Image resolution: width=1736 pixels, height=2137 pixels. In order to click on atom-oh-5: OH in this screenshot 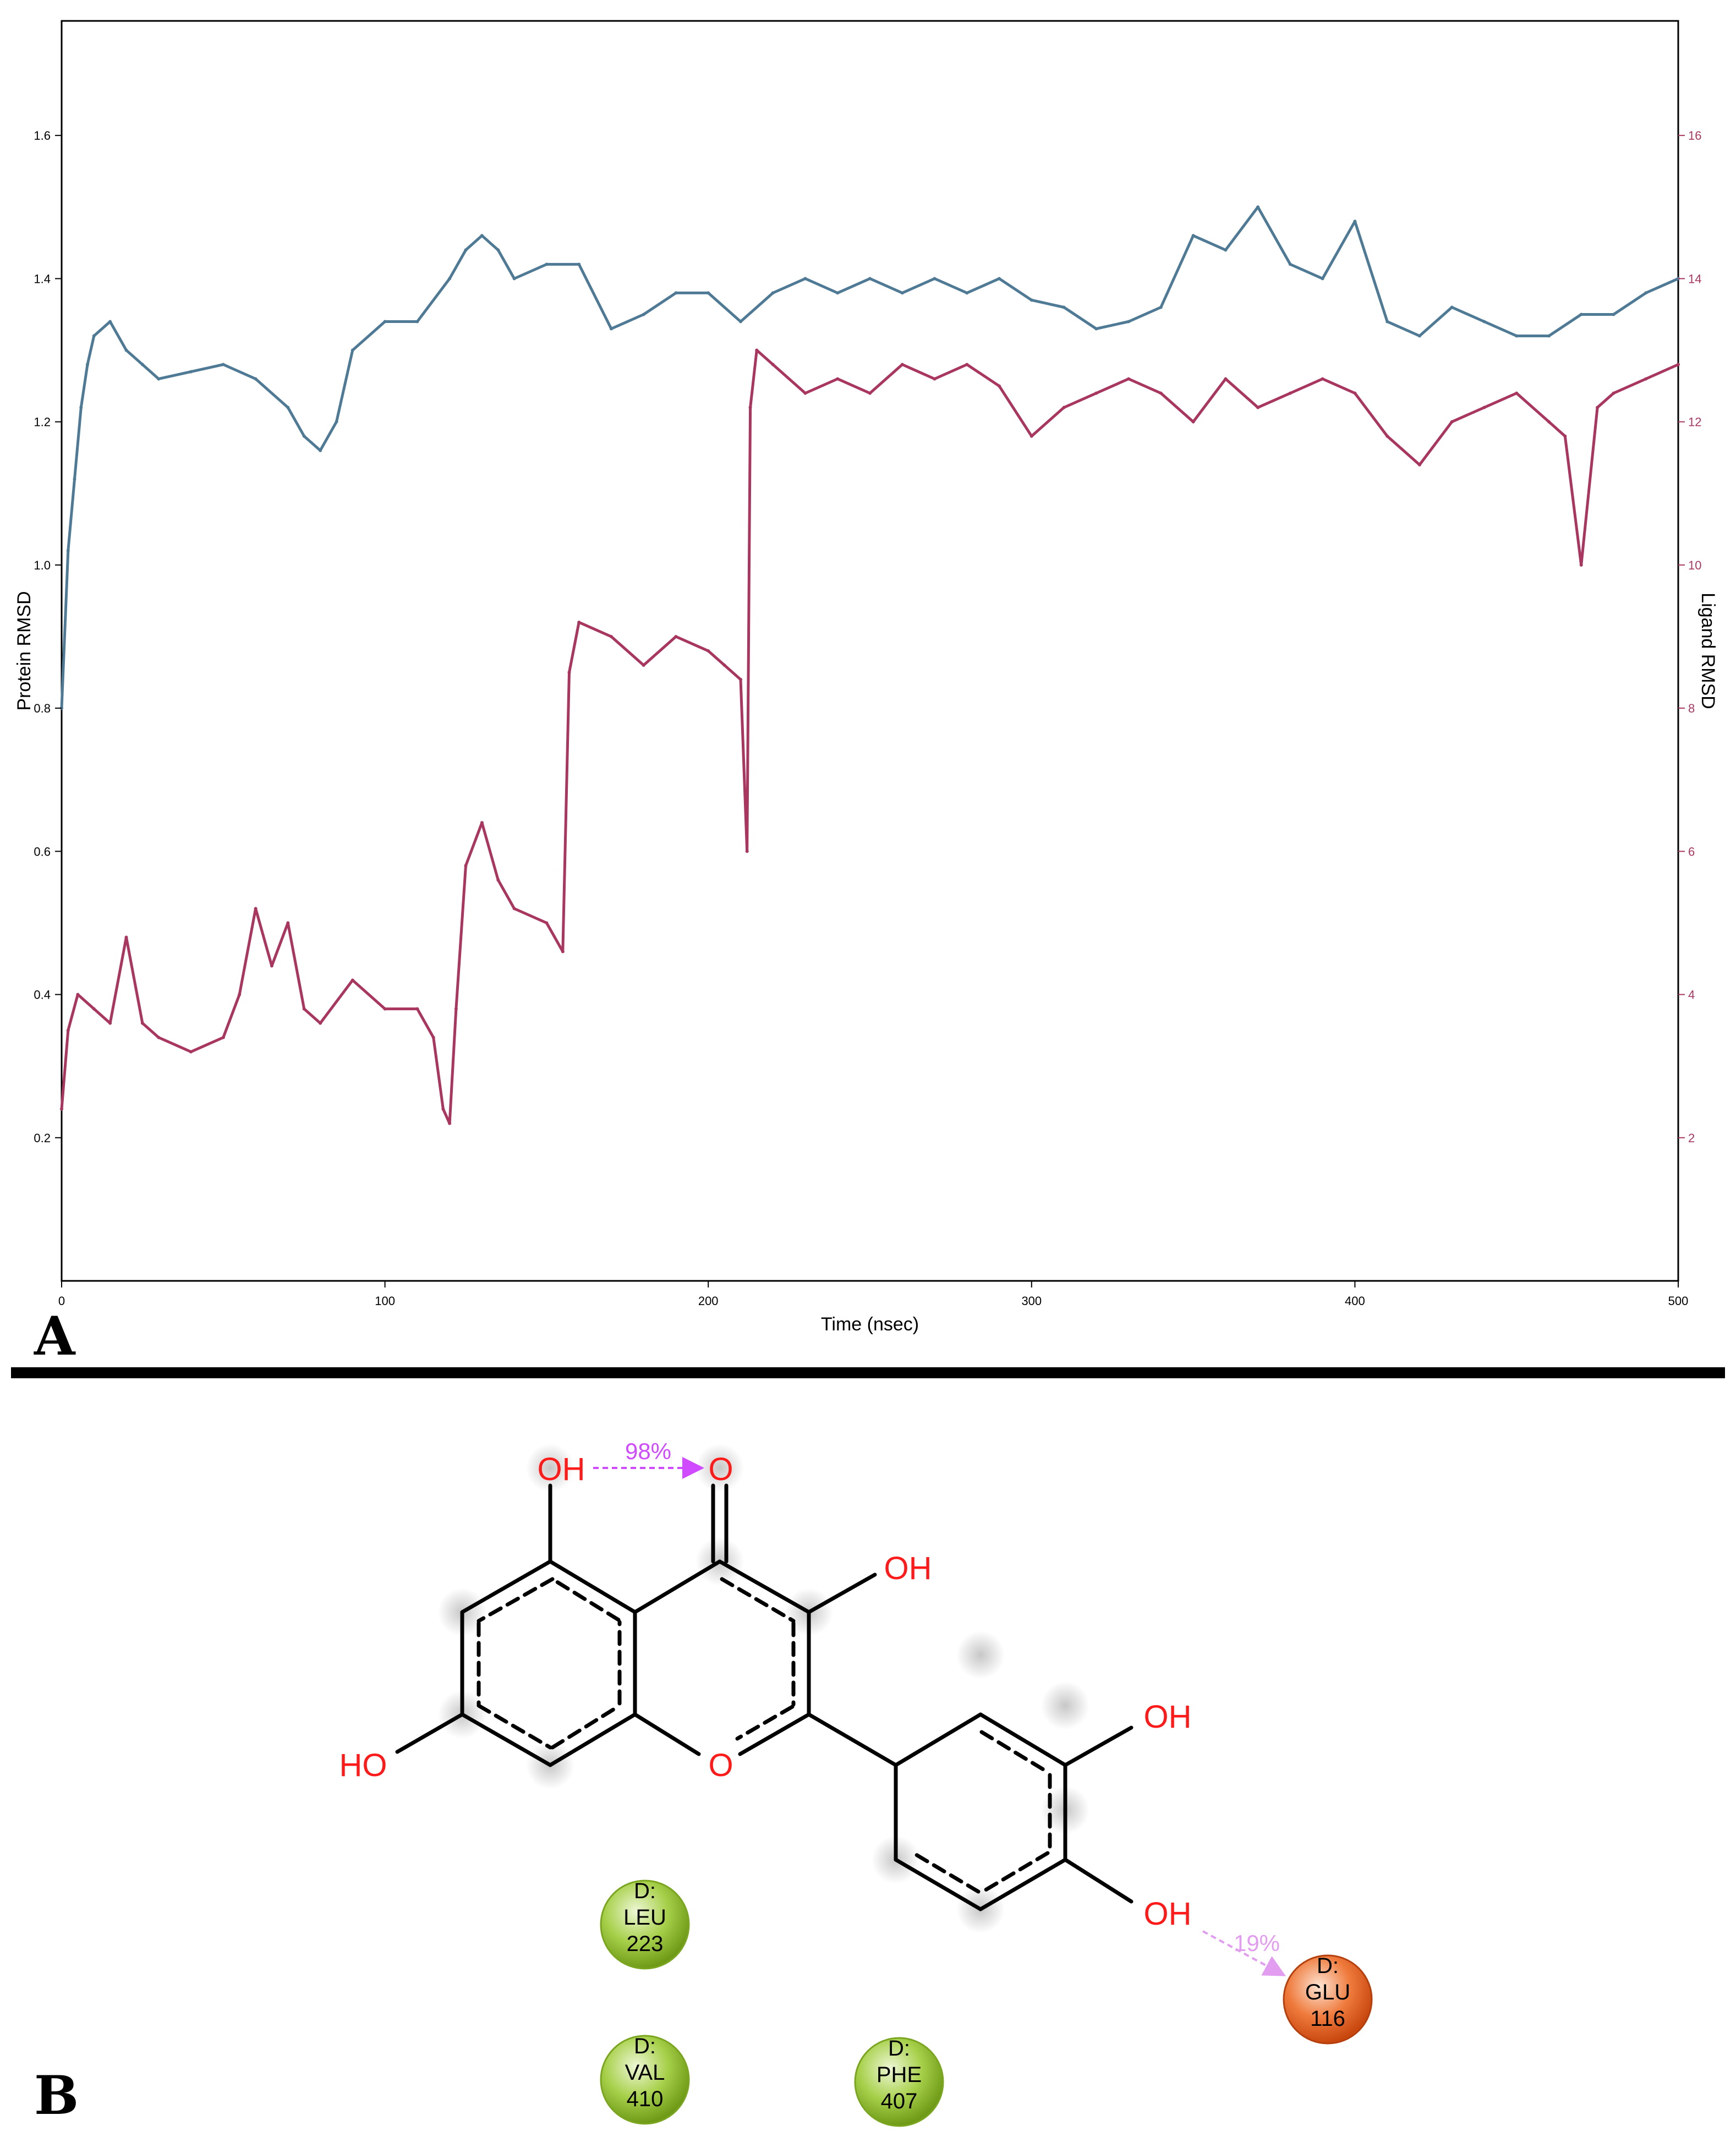, I will do `click(561, 1469)`.